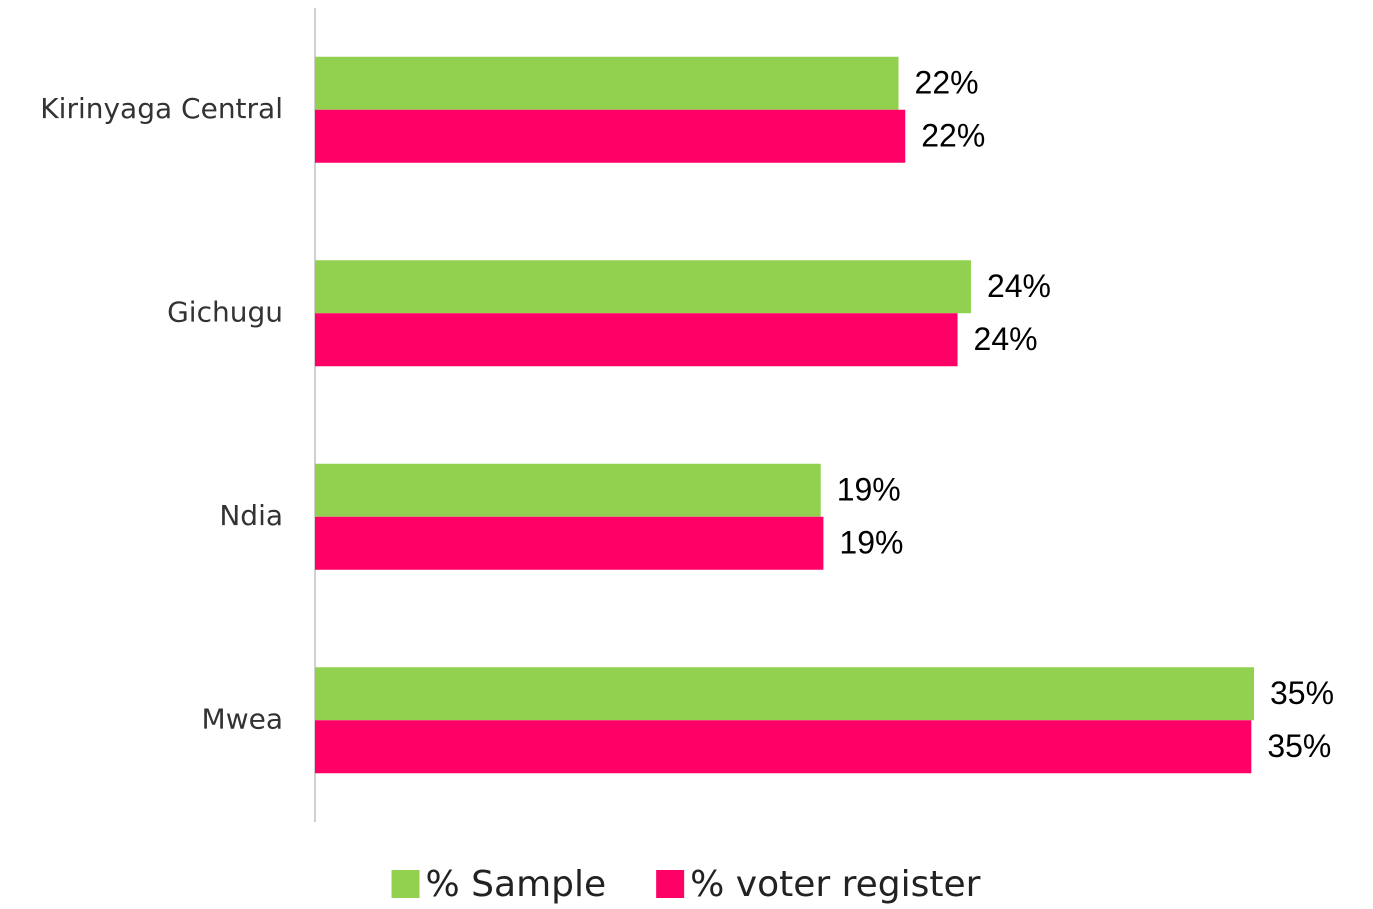 The width and height of the screenshot is (1373, 909). What do you see at coordinates (516, 884) in the screenshot?
I see `legend-label: % Sample` at bounding box center [516, 884].